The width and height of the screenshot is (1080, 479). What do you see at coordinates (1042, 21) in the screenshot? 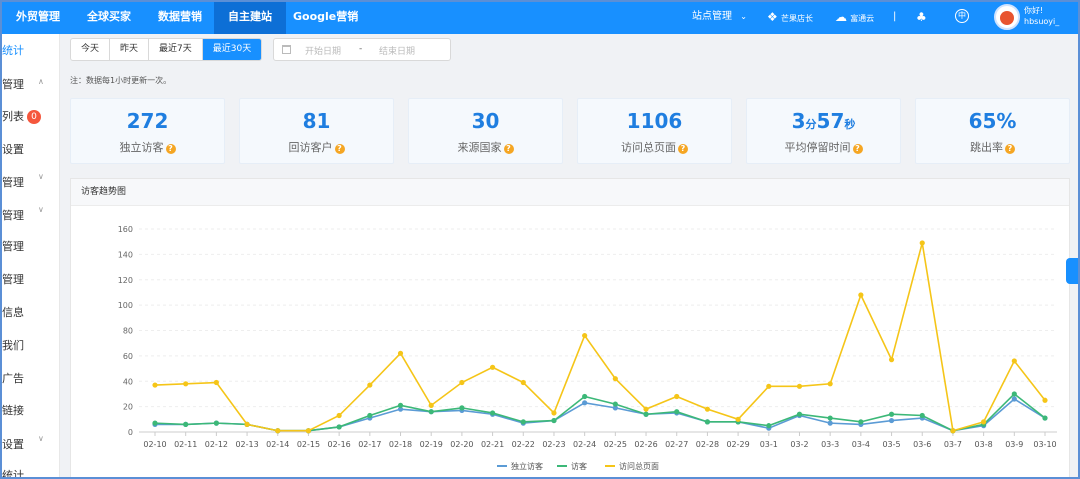
I see `username: hbsuoyi_` at bounding box center [1042, 21].